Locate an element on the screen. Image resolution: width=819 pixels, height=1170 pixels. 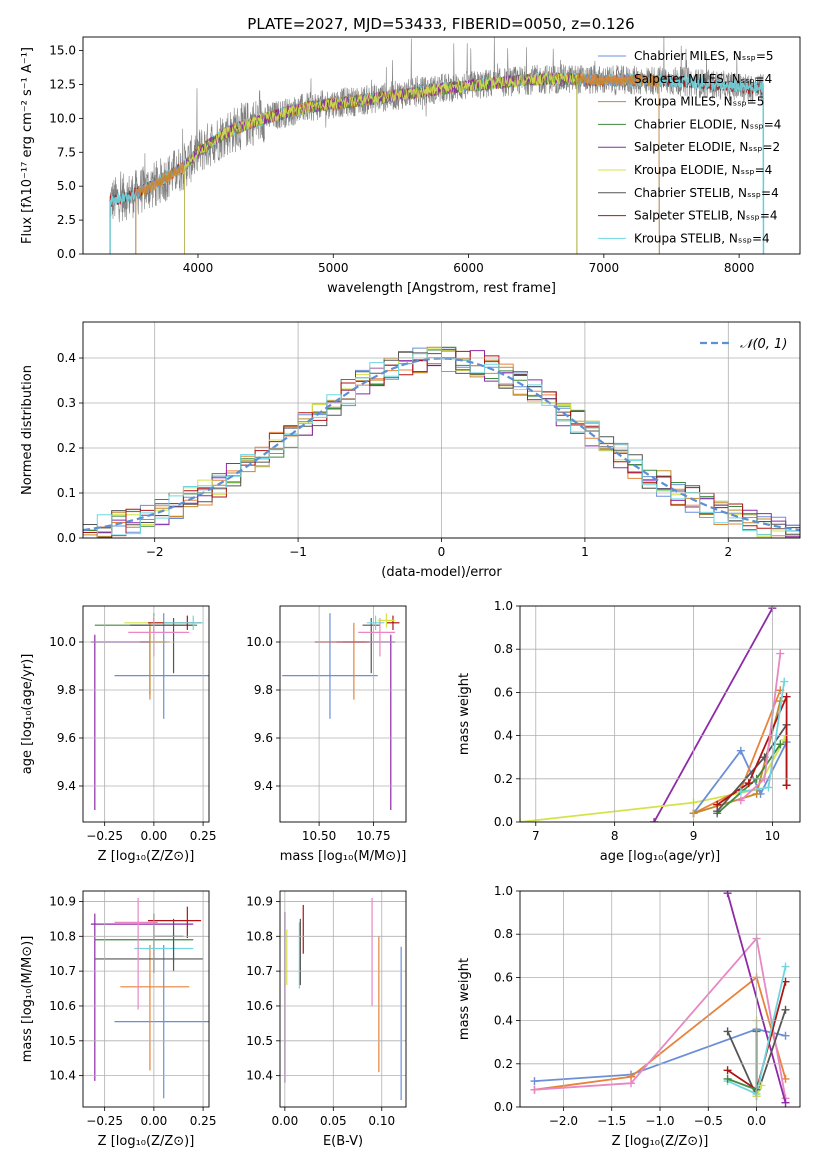
legend-label: Salpeter STELIB, Nₛₛₚ=4 is located at coordinates (706, 216).